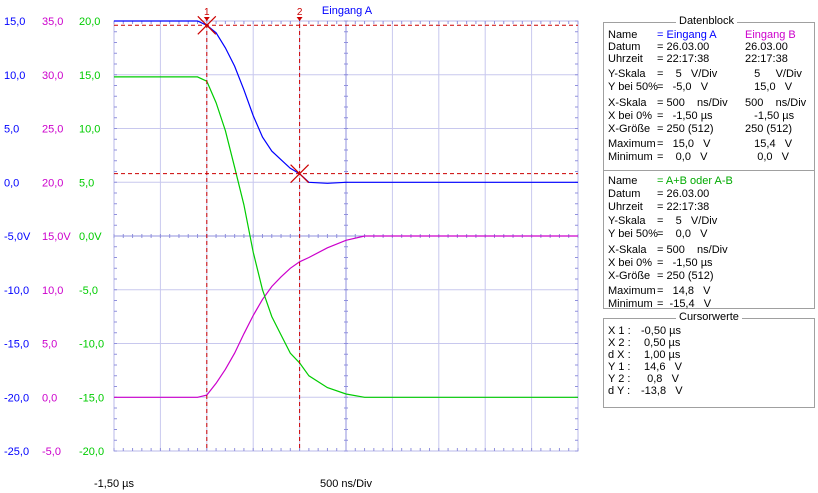 The image size is (818, 493). What do you see at coordinates (692, 103) in the screenshot?
I see `channel-a-value: = 500 ns/Div` at bounding box center [692, 103].